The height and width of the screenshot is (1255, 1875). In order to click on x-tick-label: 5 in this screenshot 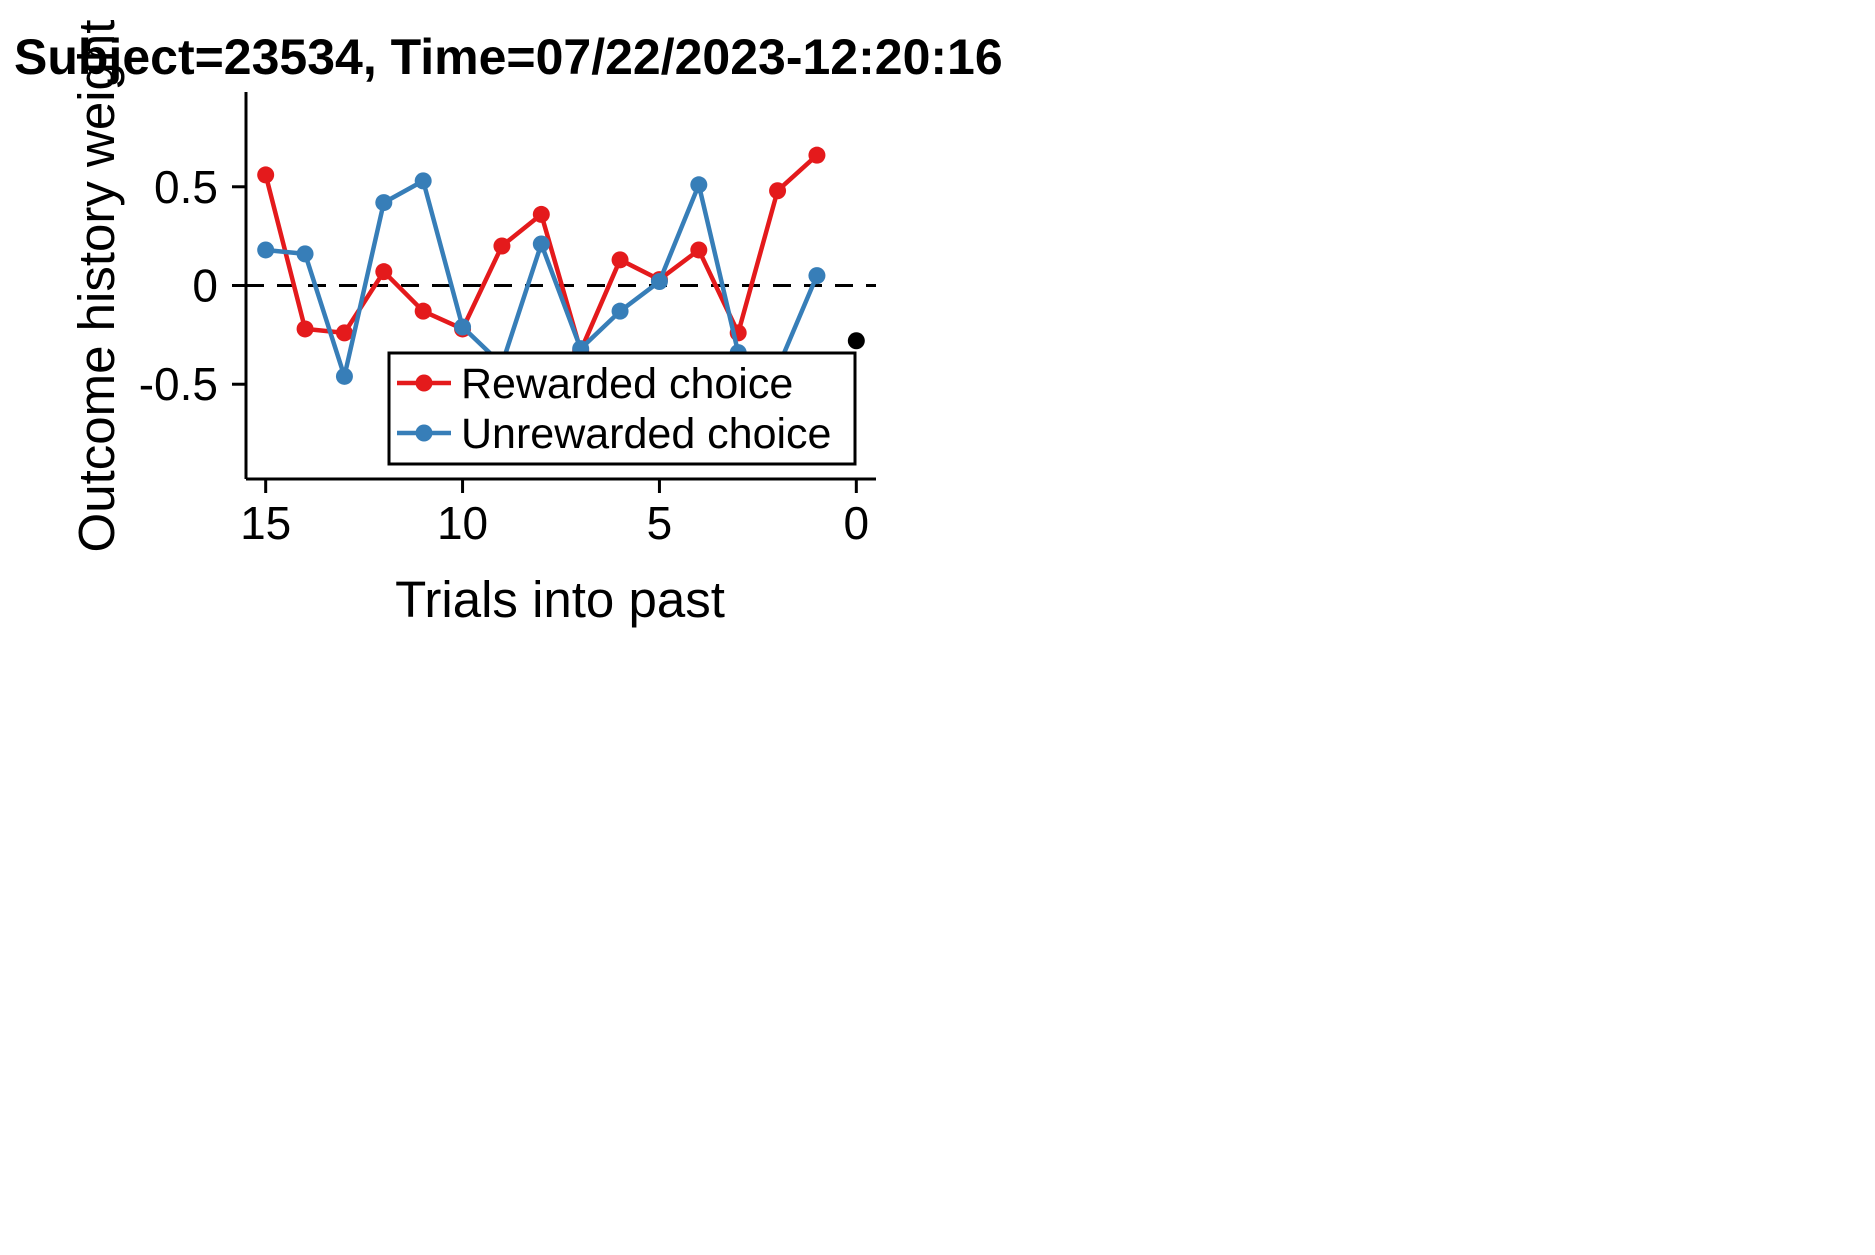, I will do `click(660, 523)`.